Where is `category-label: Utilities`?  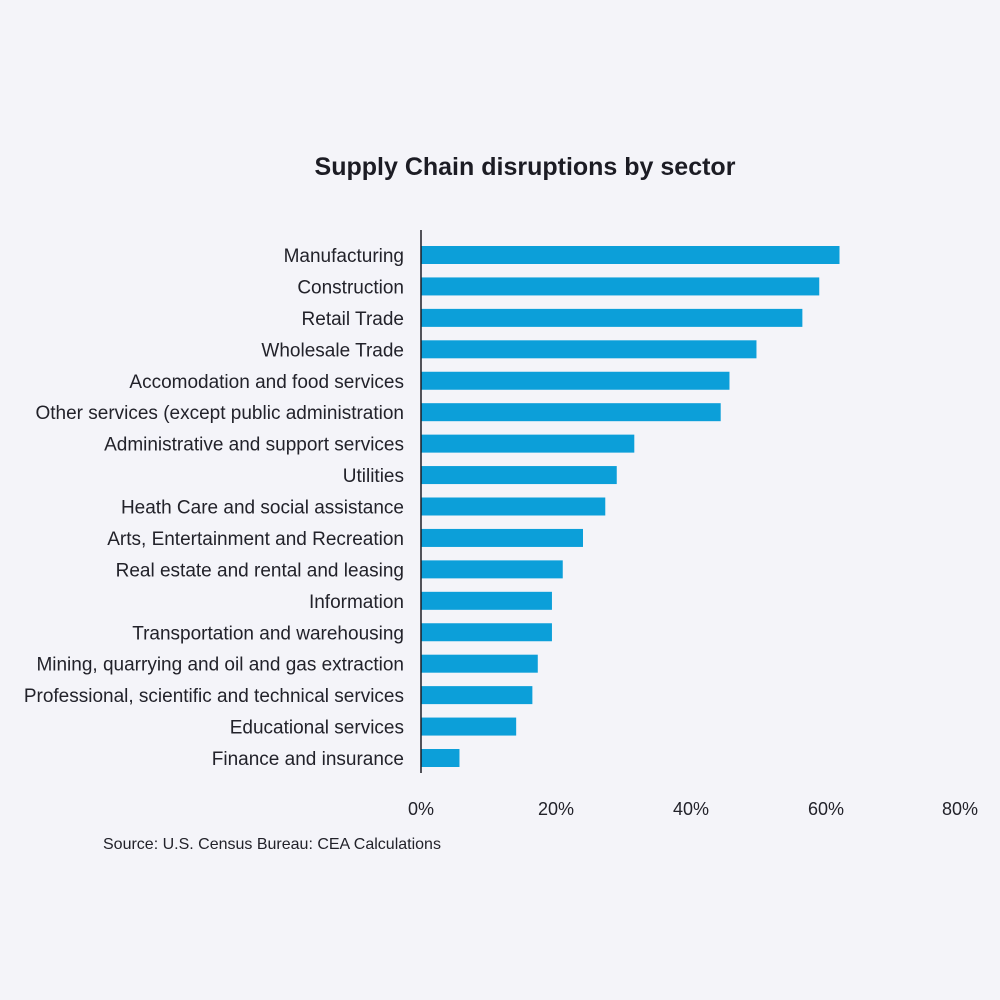 category-label: Utilities is located at coordinates (373, 476).